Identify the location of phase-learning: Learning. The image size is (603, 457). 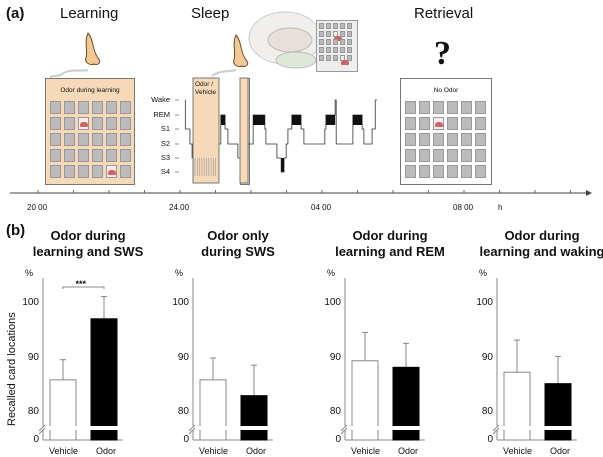
(89, 13).